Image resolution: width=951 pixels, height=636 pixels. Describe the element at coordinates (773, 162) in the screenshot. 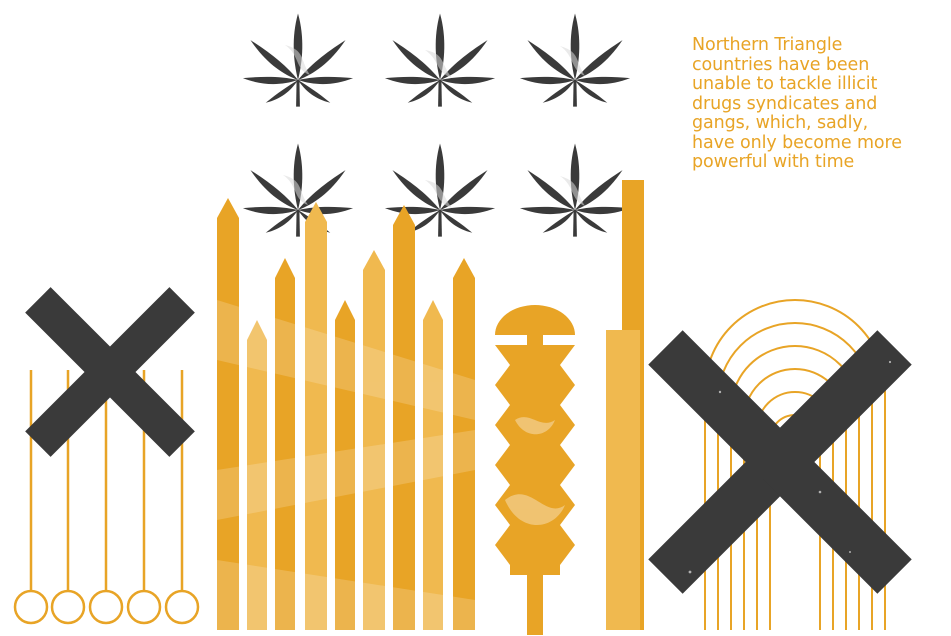

I see `caption-line: powerful with time` at that location.